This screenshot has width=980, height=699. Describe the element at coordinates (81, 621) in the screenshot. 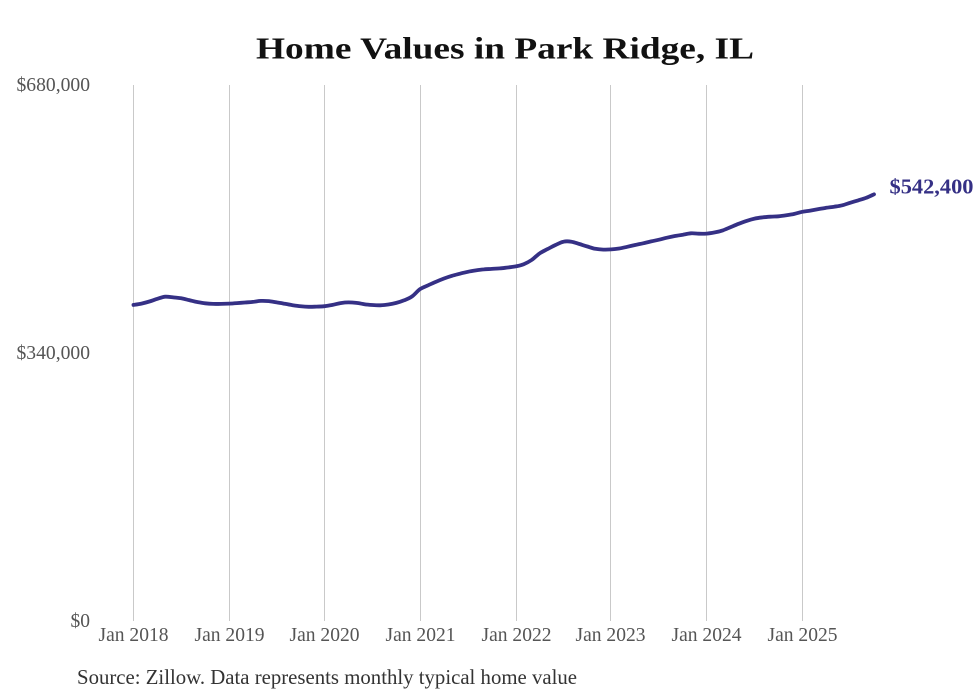

I see `svg-text: $0` at that location.